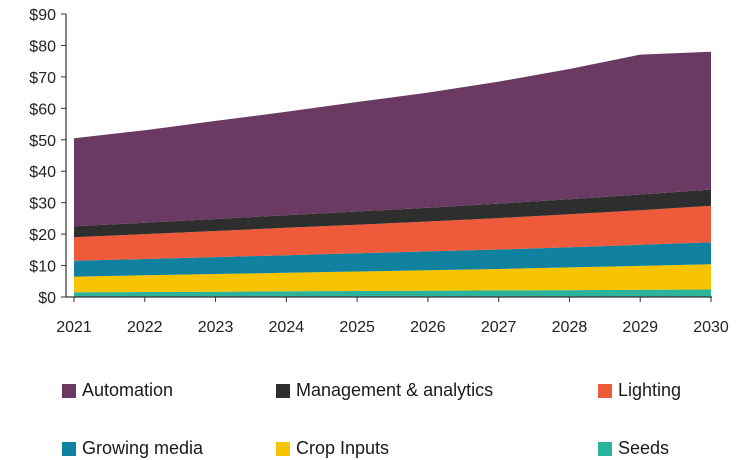 Image resolution: width=748 pixels, height=460 pixels. Describe the element at coordinates (42, 267) in the screenshot. I see `y-tick-label: $10` at that location.